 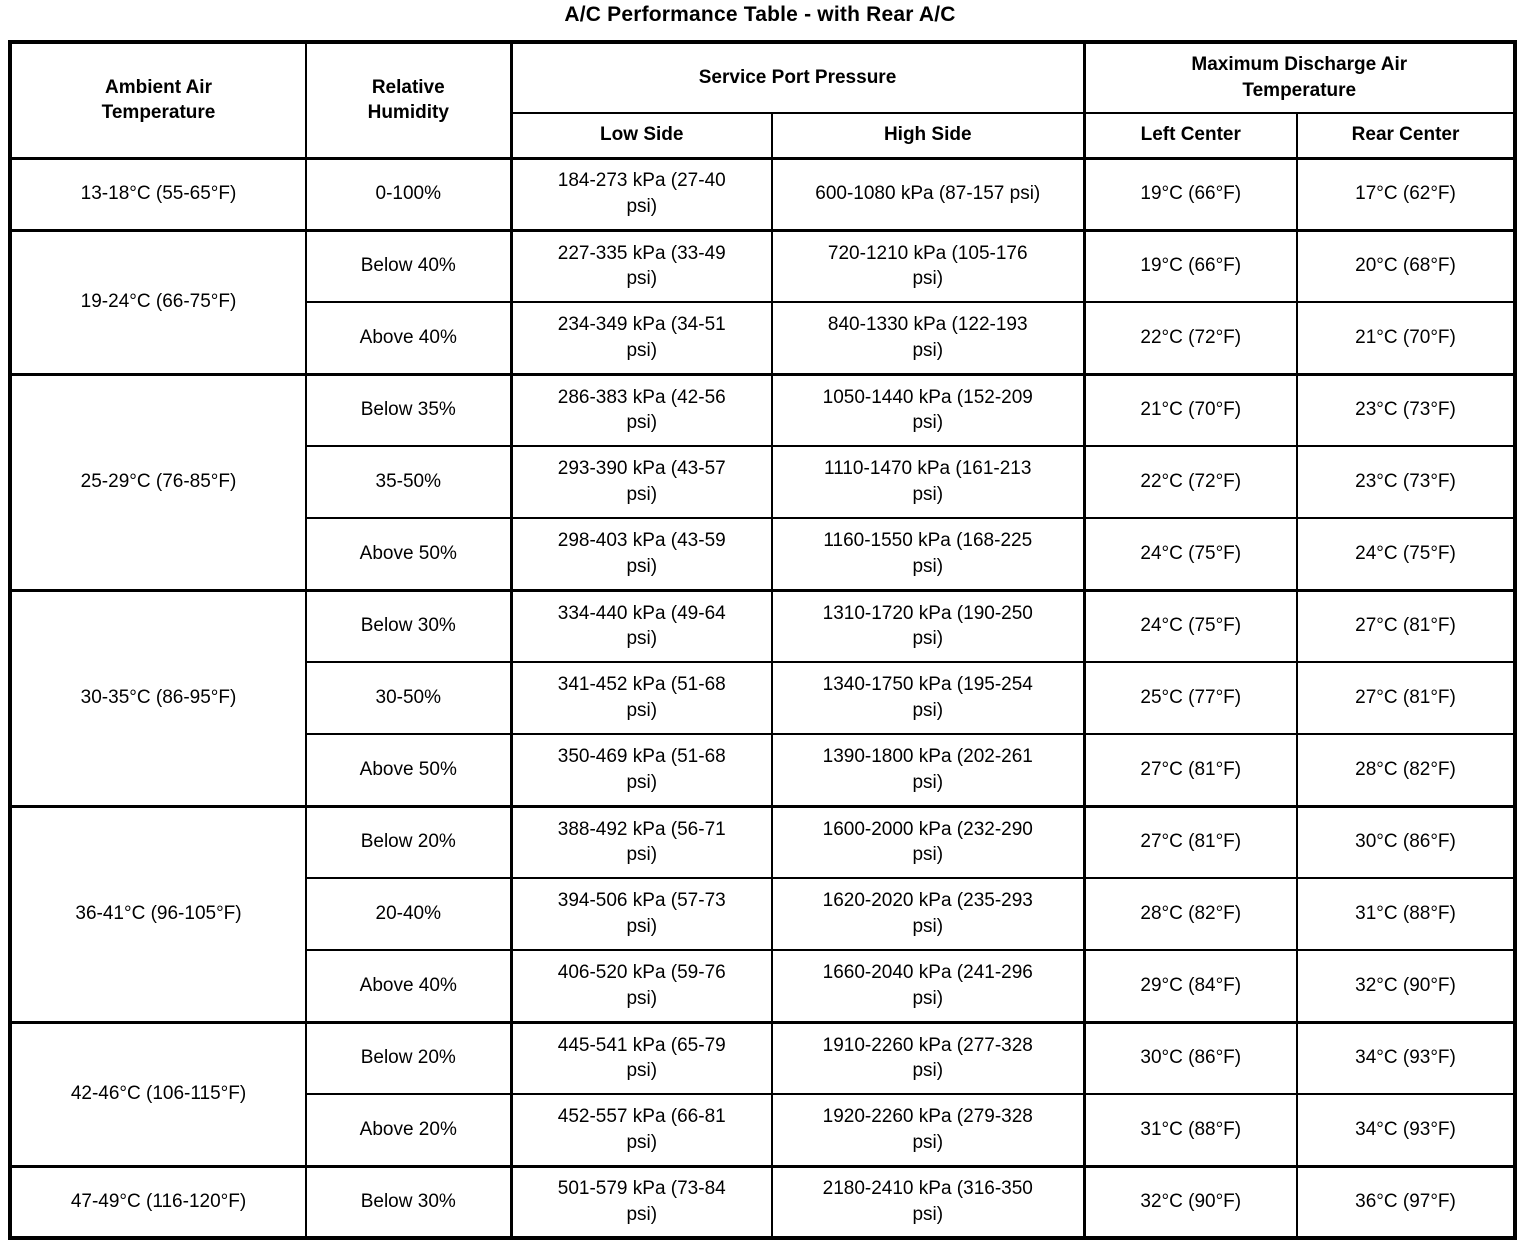 What do you see at coordinates (641, 193) in the screenshot?
I see `low-side-cell: 184-273 kPa (27-40 psi)` at bounding box center [641, 193].